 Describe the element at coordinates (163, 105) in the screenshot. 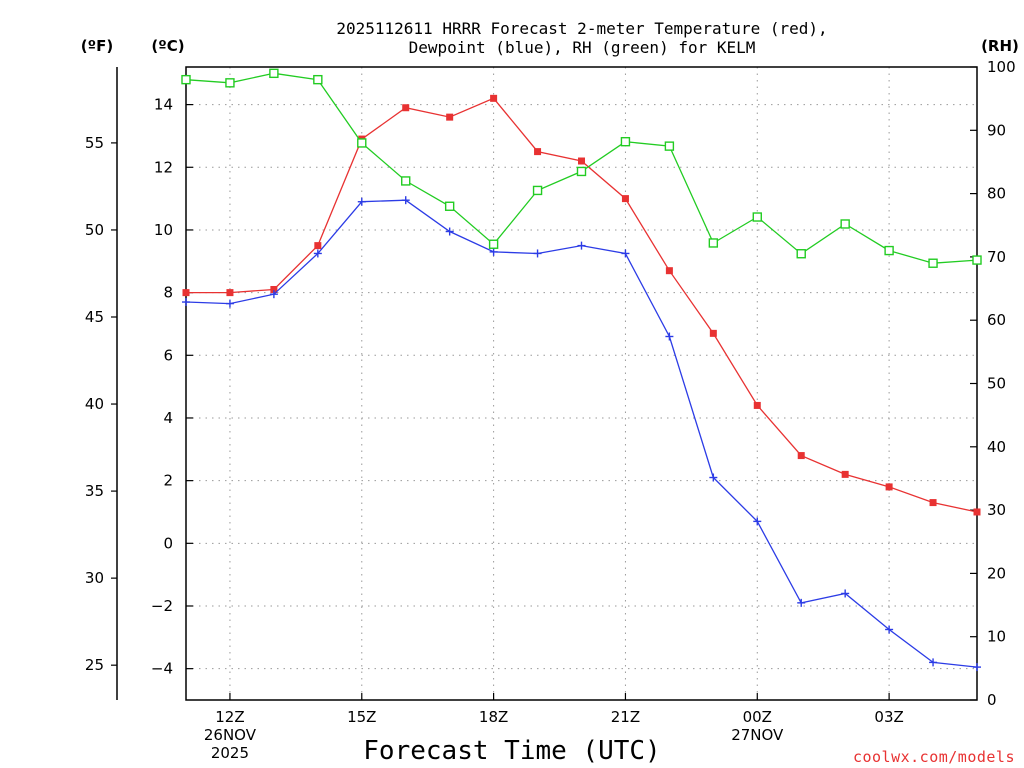

I see `celsius-tick-label: 14` at that location.